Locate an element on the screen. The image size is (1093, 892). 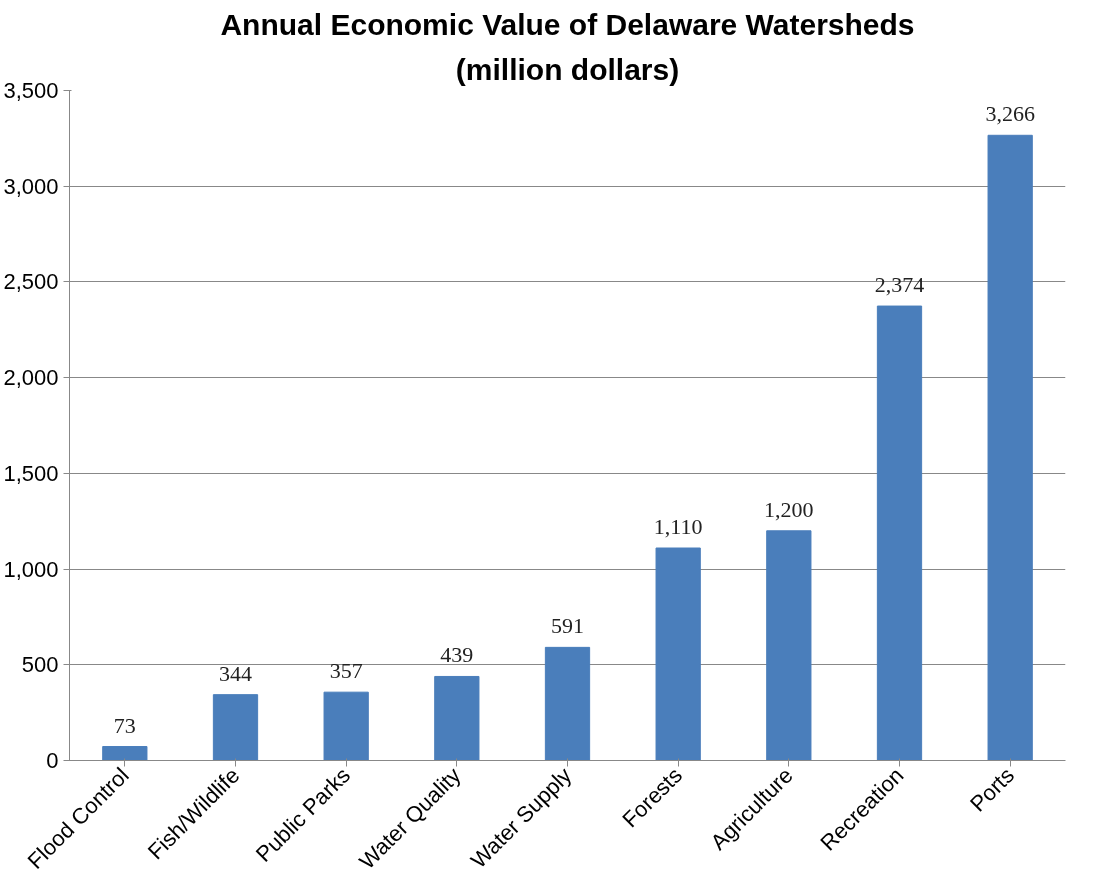
y-tick-label: 2,500 is located at coordinates (31, 282).